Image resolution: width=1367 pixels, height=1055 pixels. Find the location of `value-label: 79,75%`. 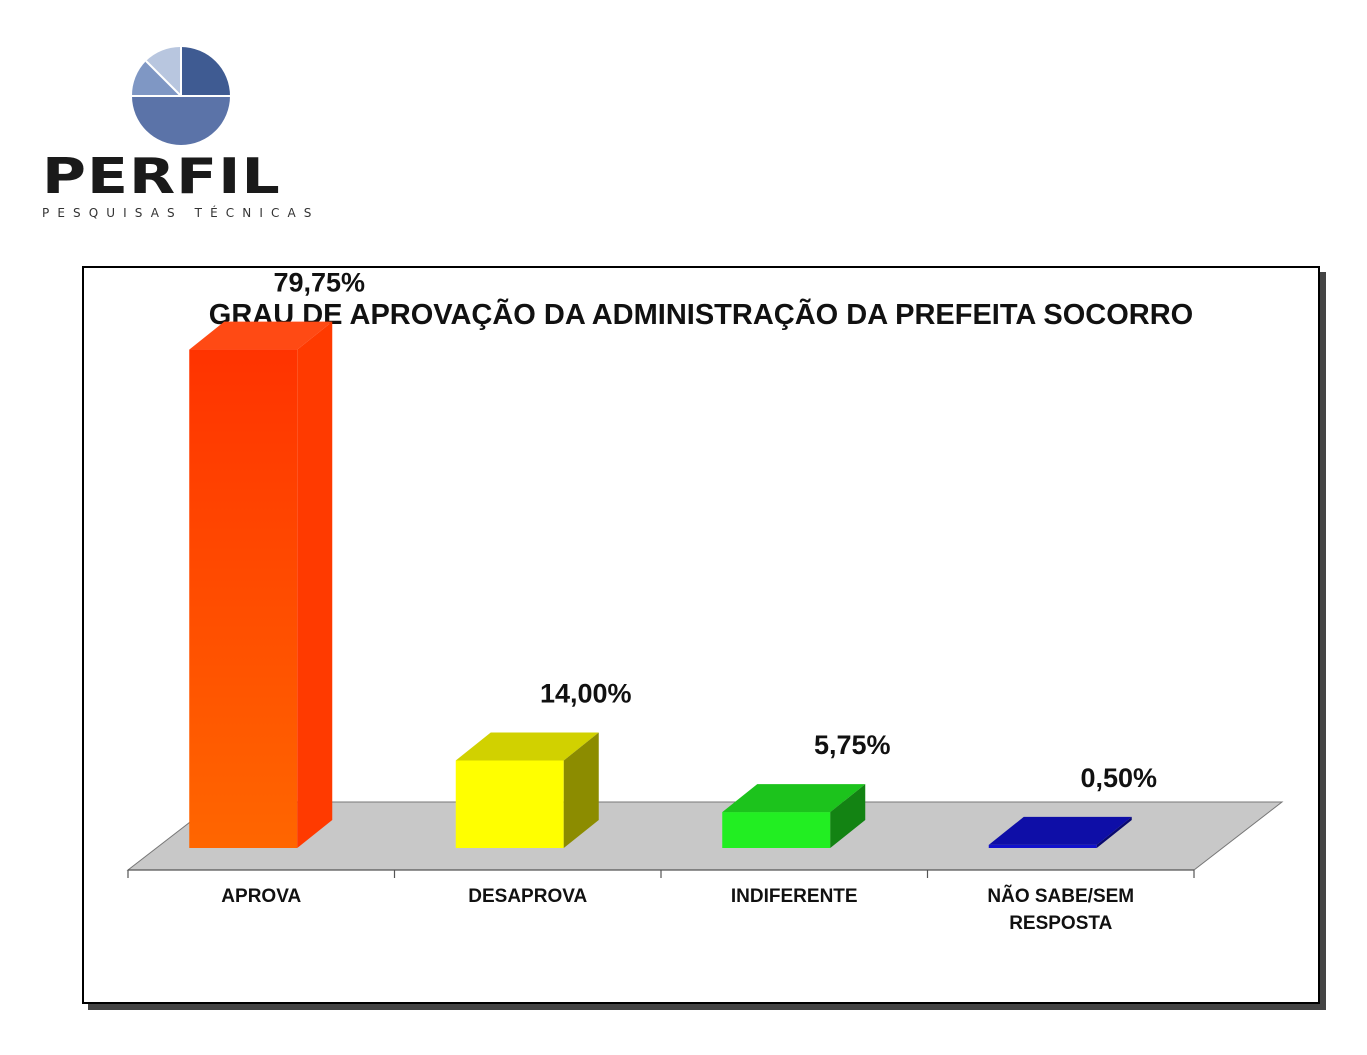

value-label: 79,75% is located at coordinates (319, 283).